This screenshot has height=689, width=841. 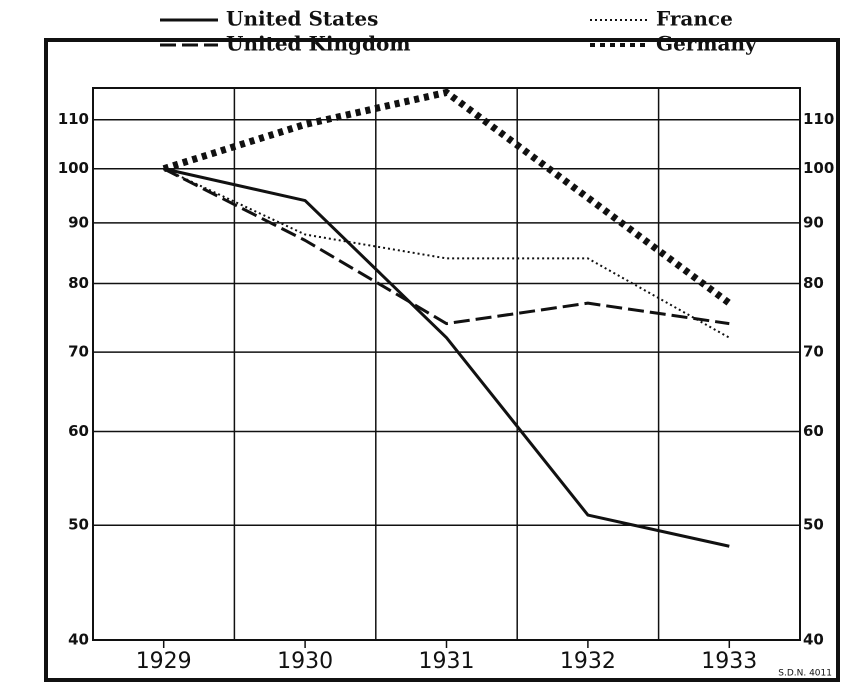 What do you see at coordinates (818, 119) in the screenshot?
I see `y-tick-label-right: 110` at bounding box center [818, 119].